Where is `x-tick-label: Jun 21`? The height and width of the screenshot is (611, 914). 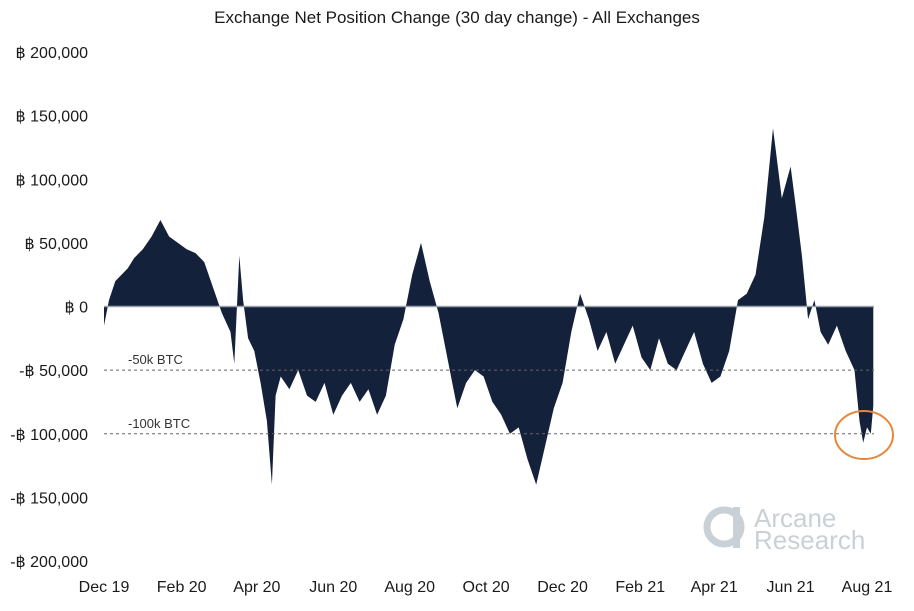
x-tick-label: Jun 21 is located at coordinates (791, 587).